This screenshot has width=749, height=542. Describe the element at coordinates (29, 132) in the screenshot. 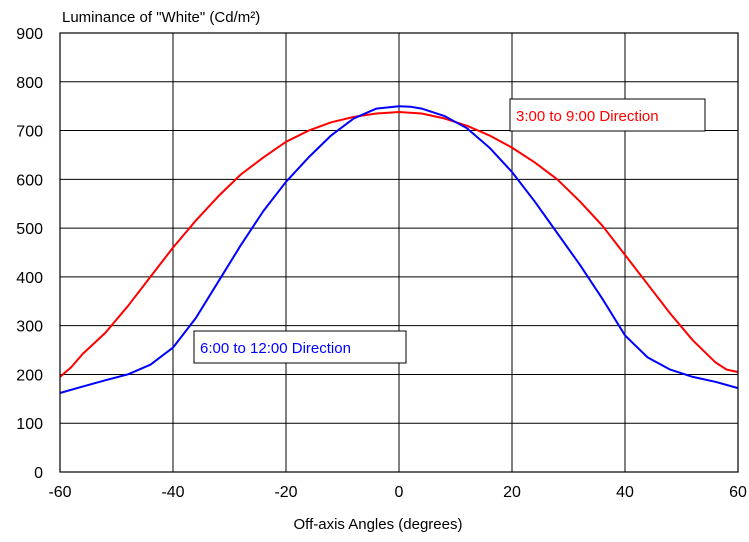

I see `y-tick-label: 700` at that location.